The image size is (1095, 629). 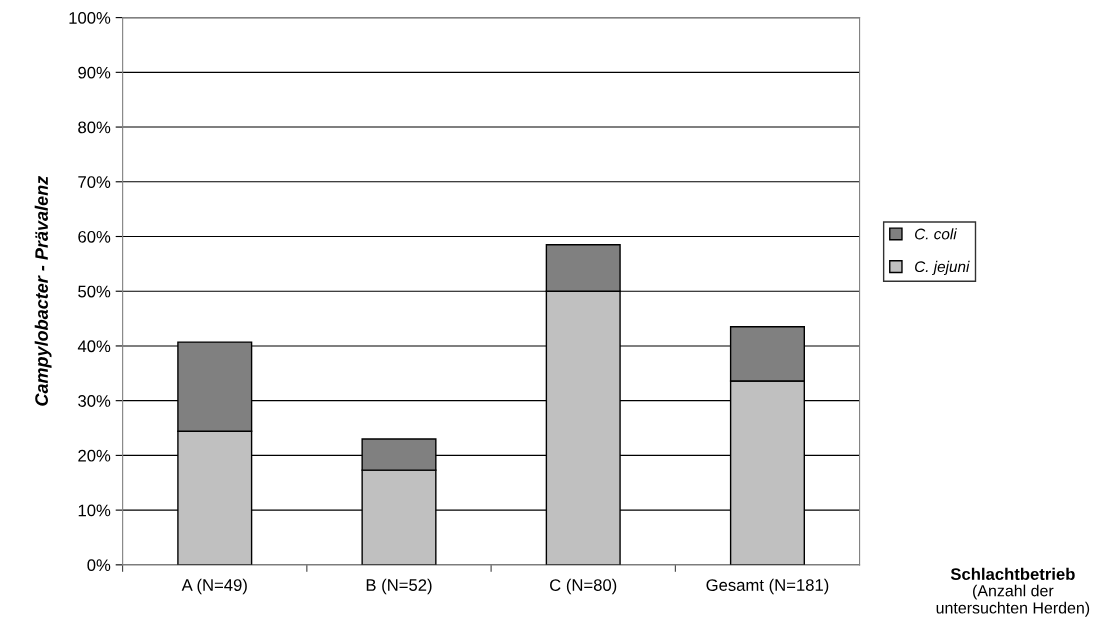 What do you see at coordinates (214, 586) in the screenshot?
I see `x-tick-label: A (N=49)` at bounding box center [214, 586].